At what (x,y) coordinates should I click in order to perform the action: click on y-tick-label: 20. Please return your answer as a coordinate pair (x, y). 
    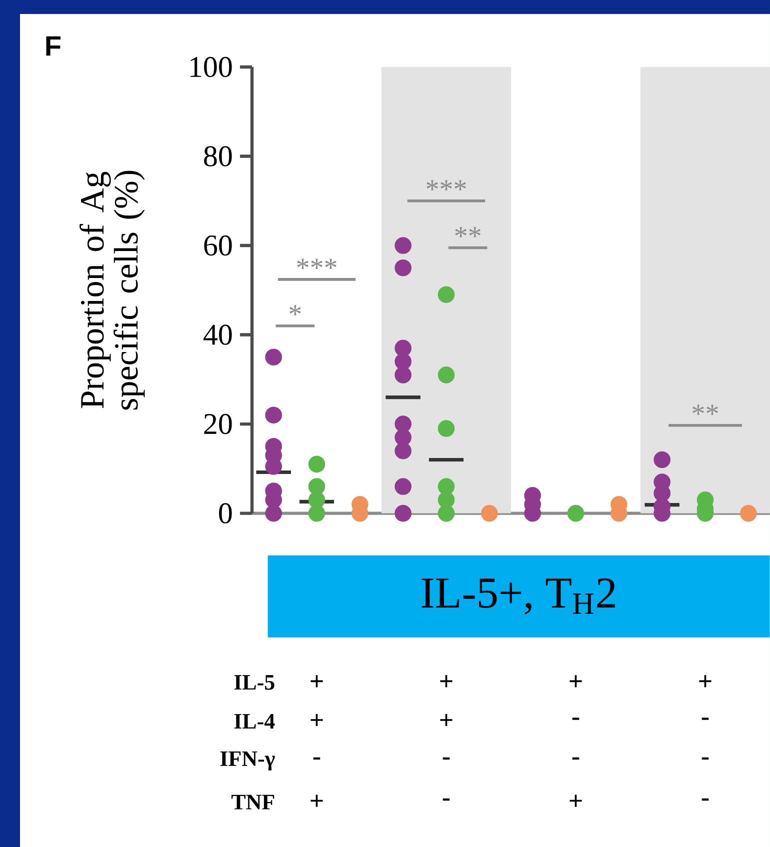
    Looking at the image, I should click on (218, 424).